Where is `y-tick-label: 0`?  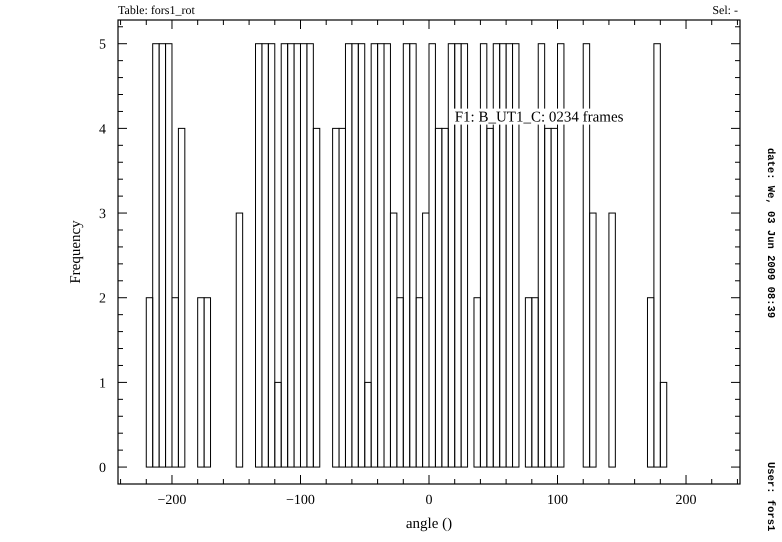 y-tick-label: 0 is located at coordinates (102, 468).